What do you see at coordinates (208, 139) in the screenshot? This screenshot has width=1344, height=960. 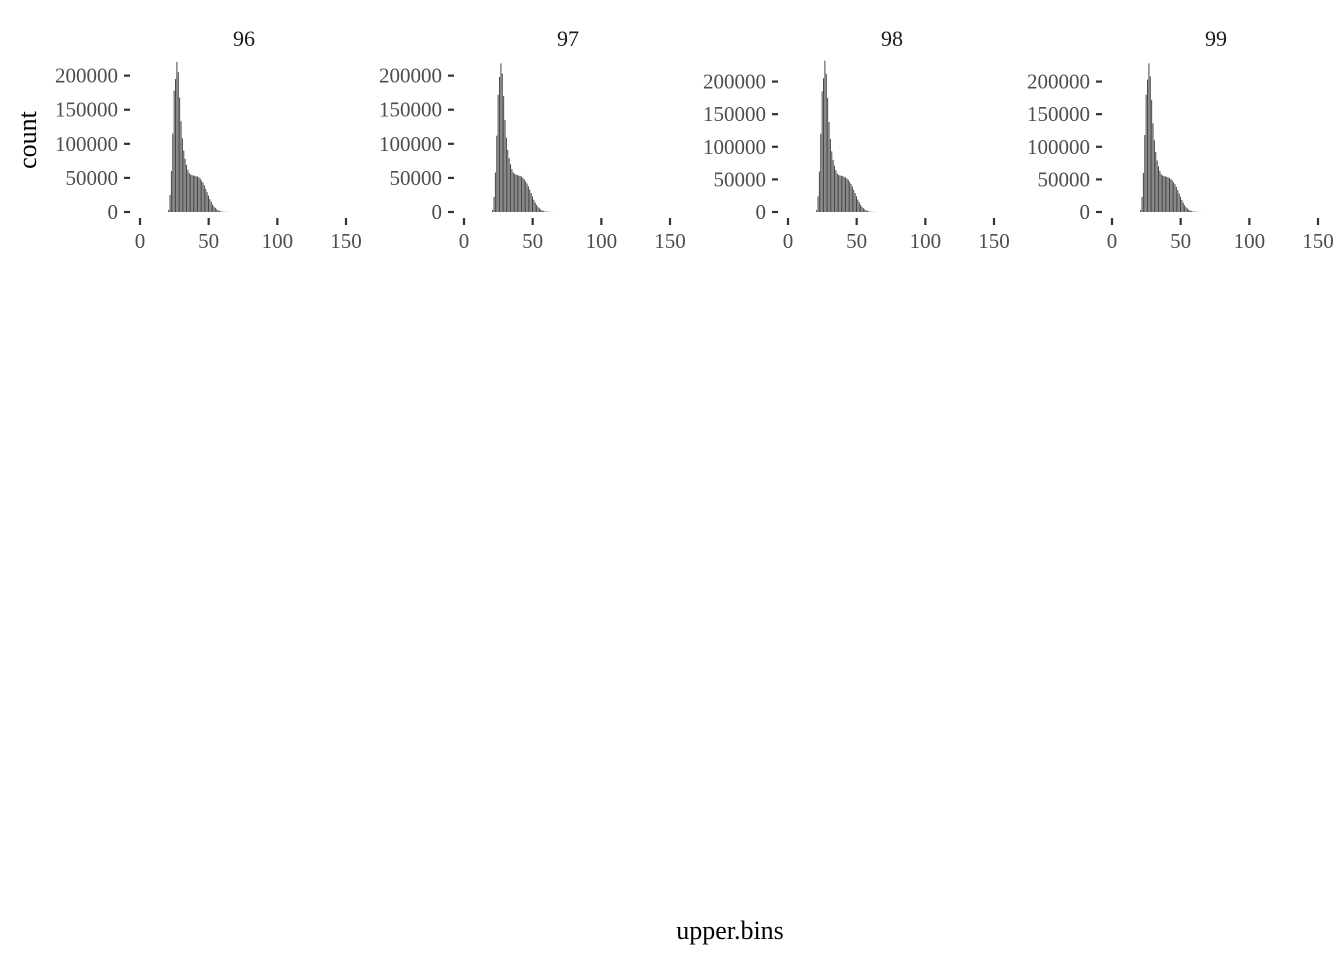 I see `facet-panel-96: 96 0 50000 100000 150000 200000 0 50 100 150` at bounding box center [208, 139].